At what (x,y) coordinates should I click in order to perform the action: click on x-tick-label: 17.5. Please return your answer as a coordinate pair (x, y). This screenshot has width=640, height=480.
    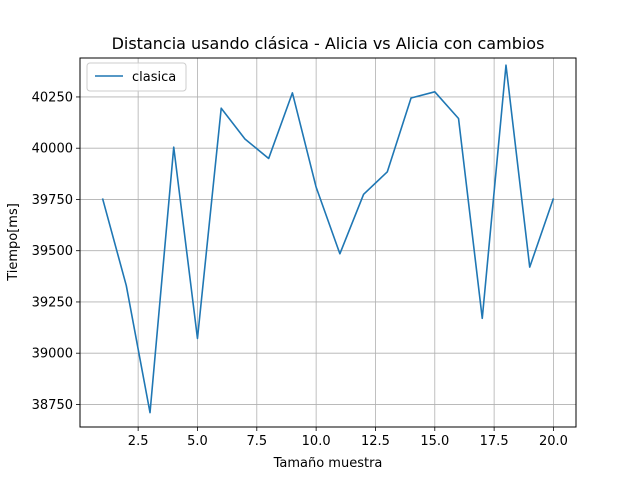
    Looking at the image, I should click on (494, 441).